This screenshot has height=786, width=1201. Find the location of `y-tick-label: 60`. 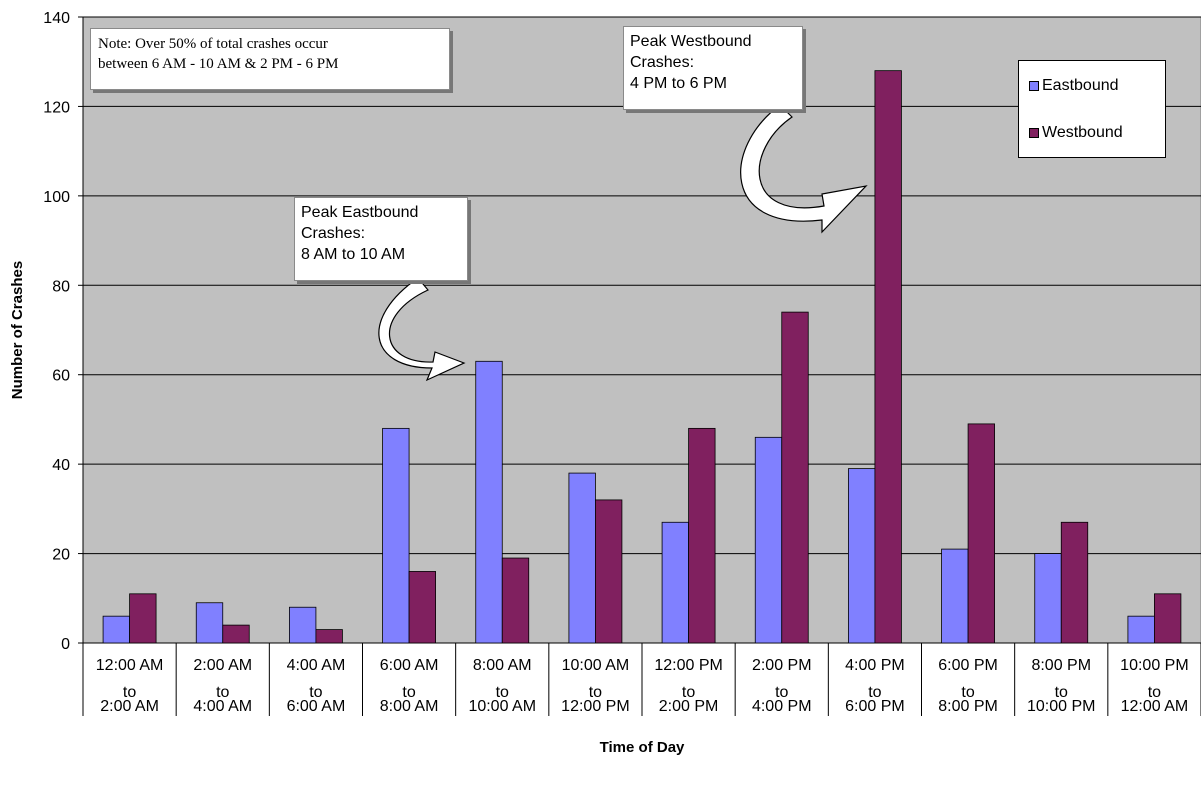

y-tick-label: 60 is located at coordinates (61, 376).